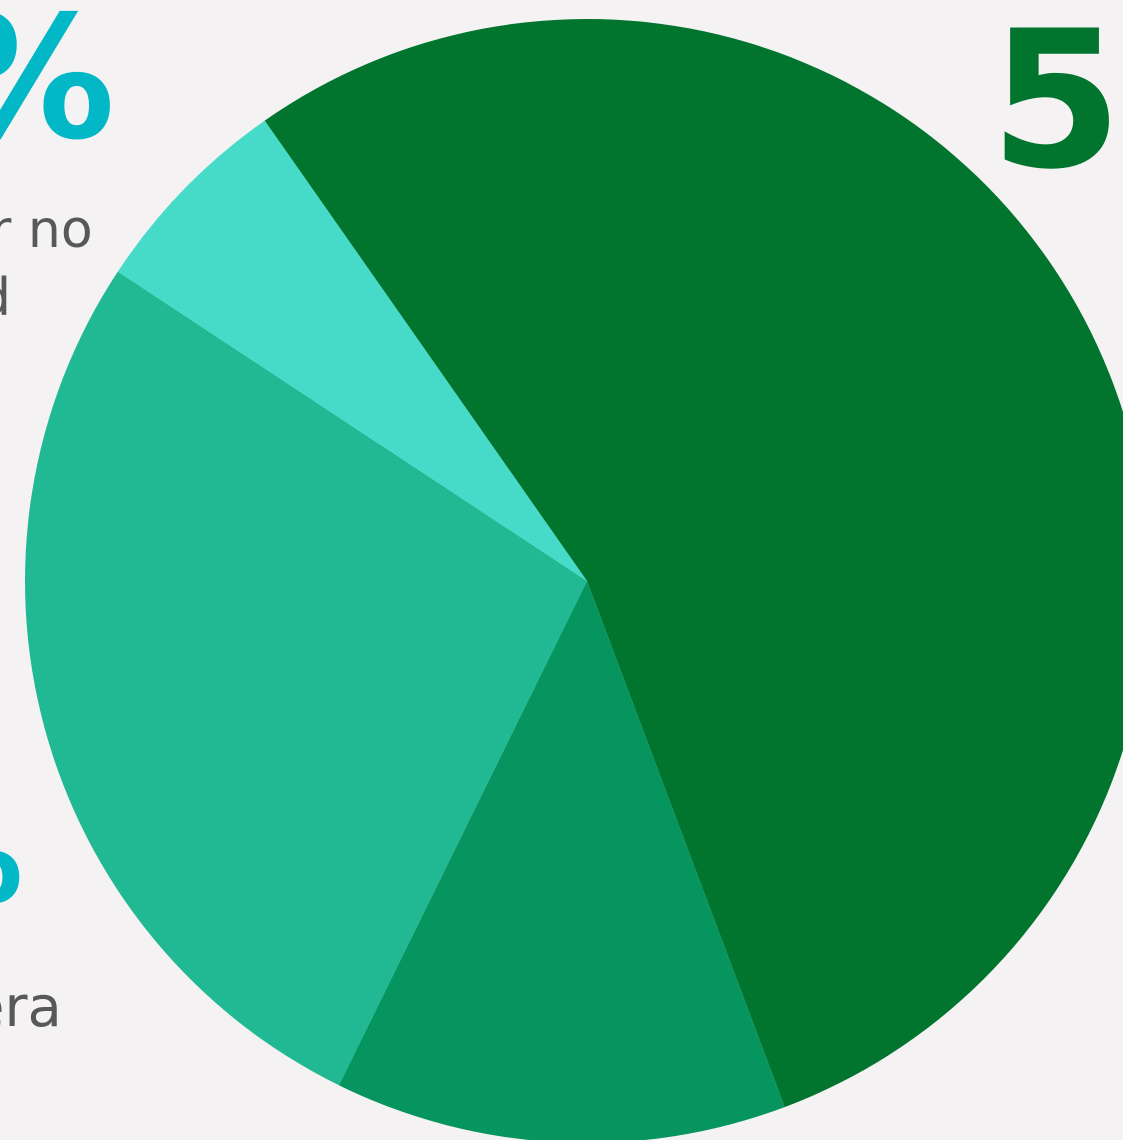 The width and height of the screenshot is (1123, 1140). Describe the element at coordinates (1056, 105) in the screenshot. I see `slice-value-label: 54` at that location.